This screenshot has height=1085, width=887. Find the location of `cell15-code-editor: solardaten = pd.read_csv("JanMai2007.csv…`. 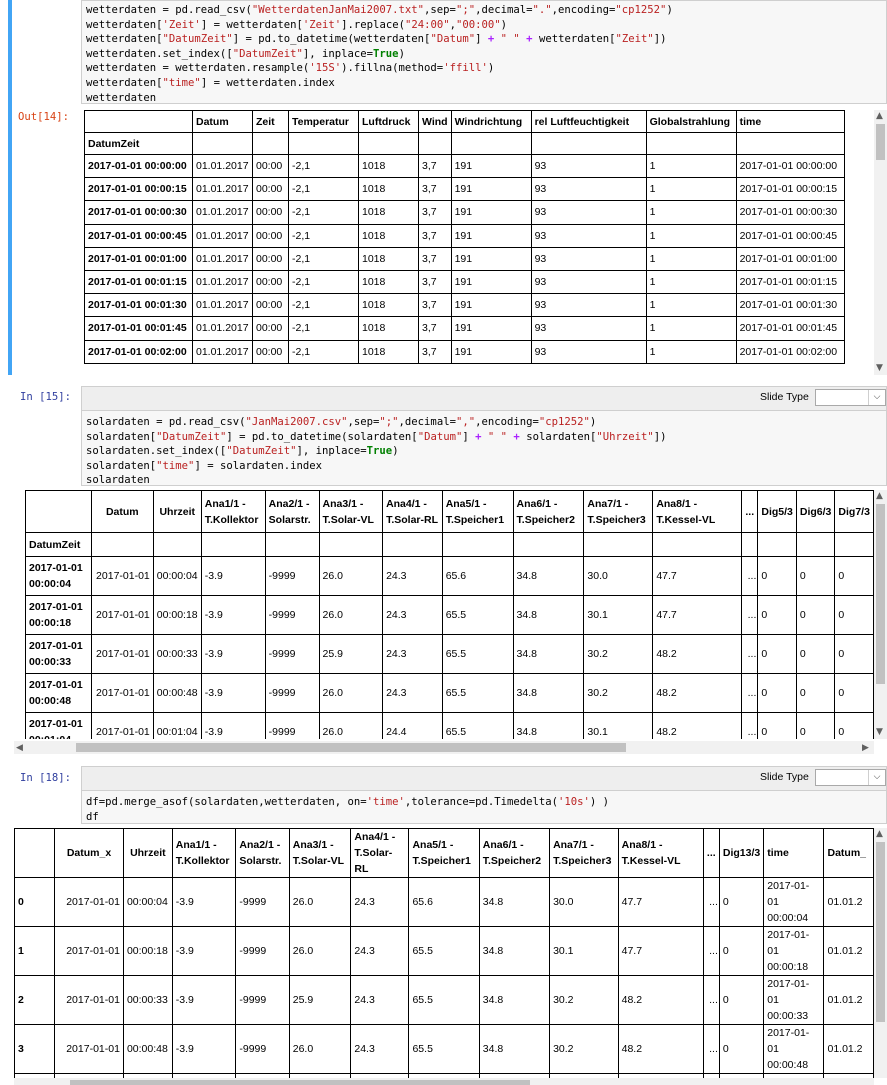

cell15-code-editor: solardaten = pd.read_csv("JanMai2007.csv… is located at coordinates (484, 448).